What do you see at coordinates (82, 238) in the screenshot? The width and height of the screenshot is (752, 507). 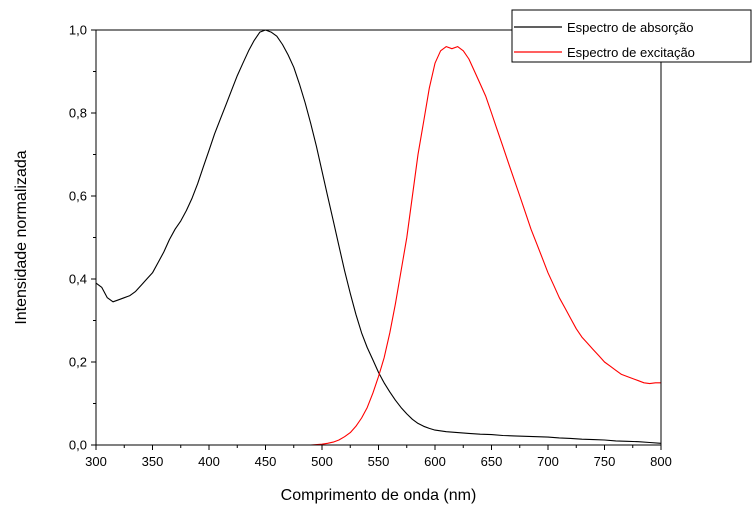 I see `y-axis: 0,0 0,2 0,4 0,6 0,8 1,0` at bounding box center [82, 238].